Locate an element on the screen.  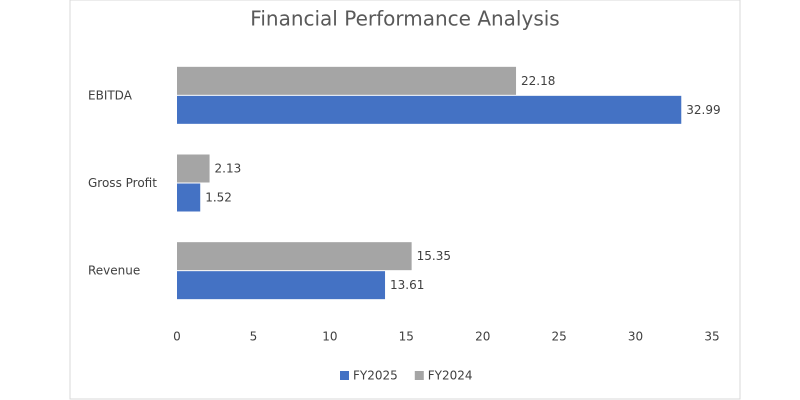
x-tick-label: 0 is located at coordinates (177, 337).